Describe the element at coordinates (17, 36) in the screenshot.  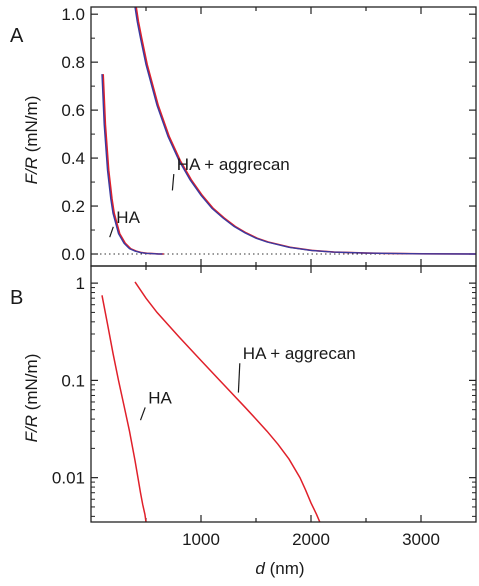
I see `panel-a-letter: A` at that location.